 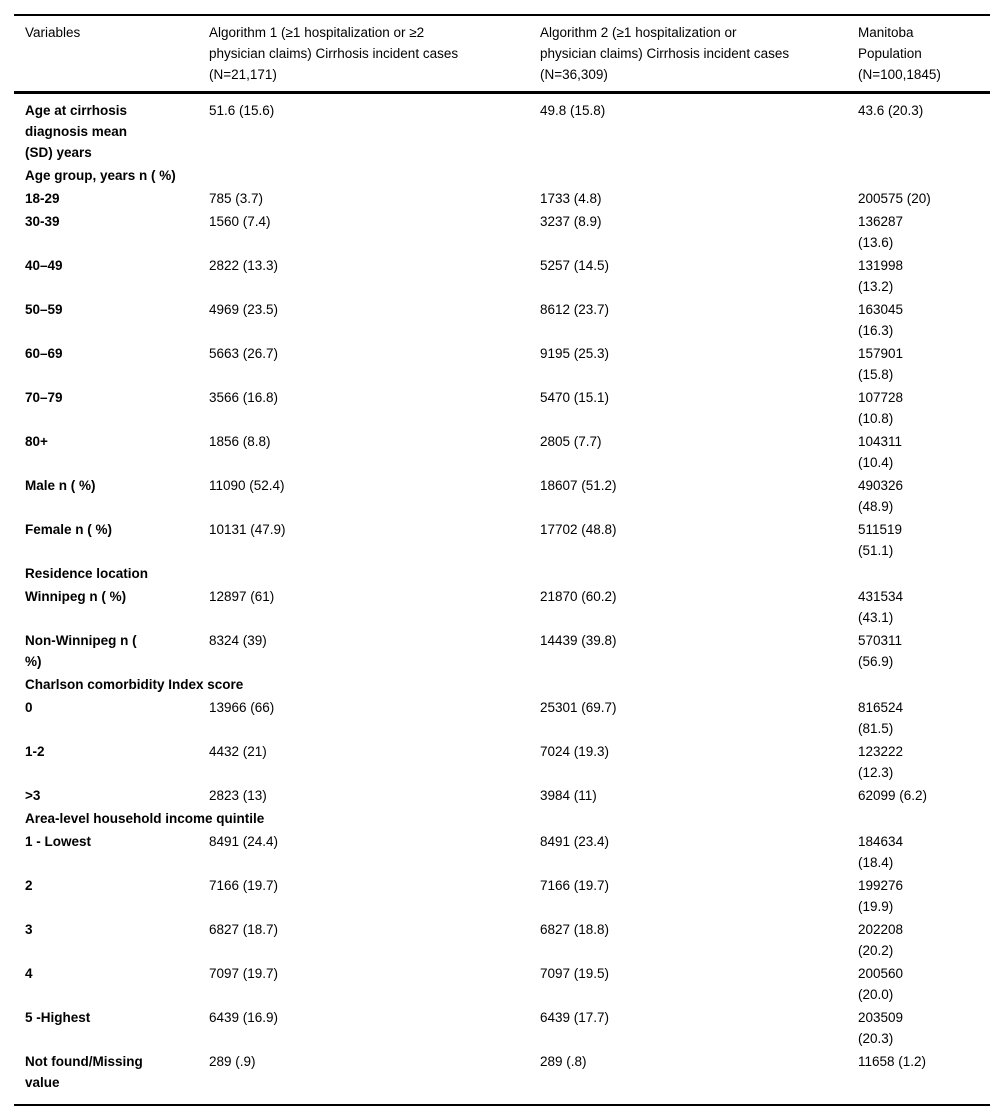 I want to click on algorithm1-value: 6827 (18.7), so click(x=244, y=929).